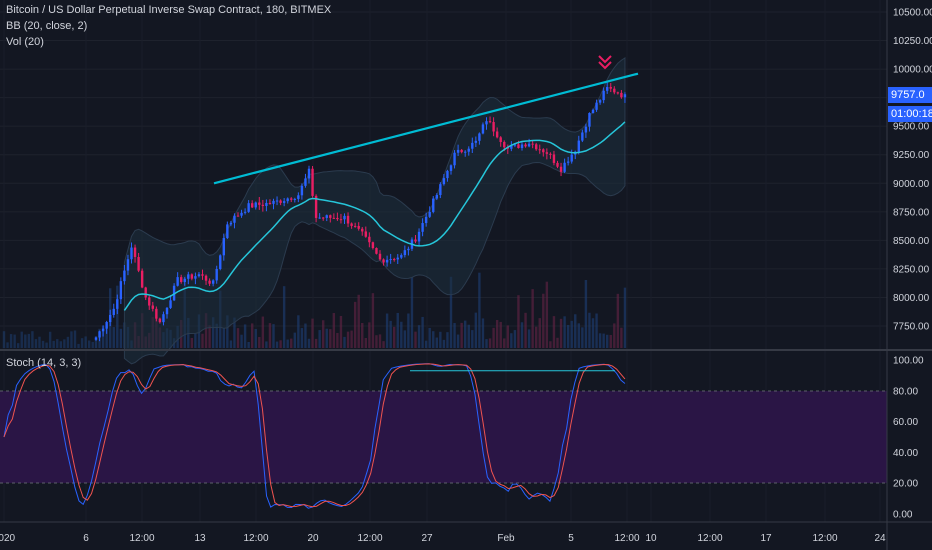 This screenshot has height=550, width=932. Describe the element at coordinates (25, 42) in the screenshot. I see `volume-legend: Vol (20)` at that location.